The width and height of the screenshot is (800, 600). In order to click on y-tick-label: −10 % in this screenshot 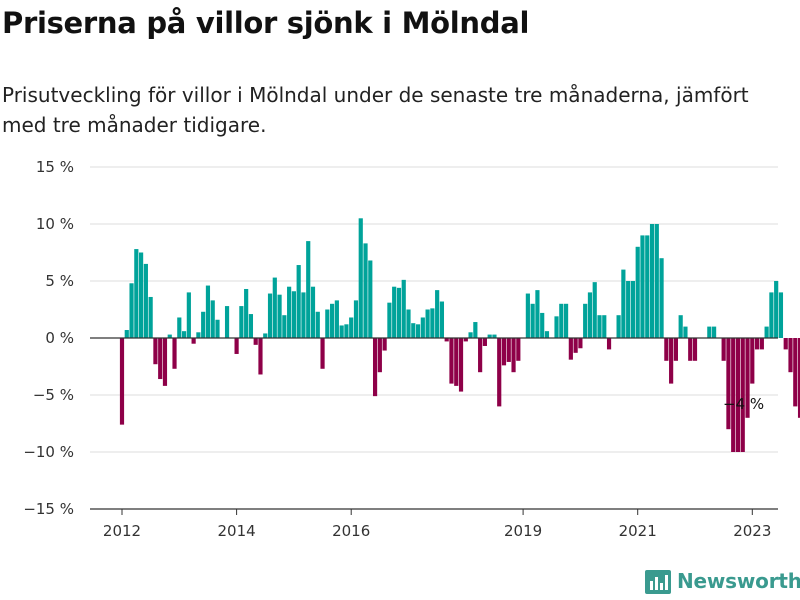, I will do `click(48, 452)`.